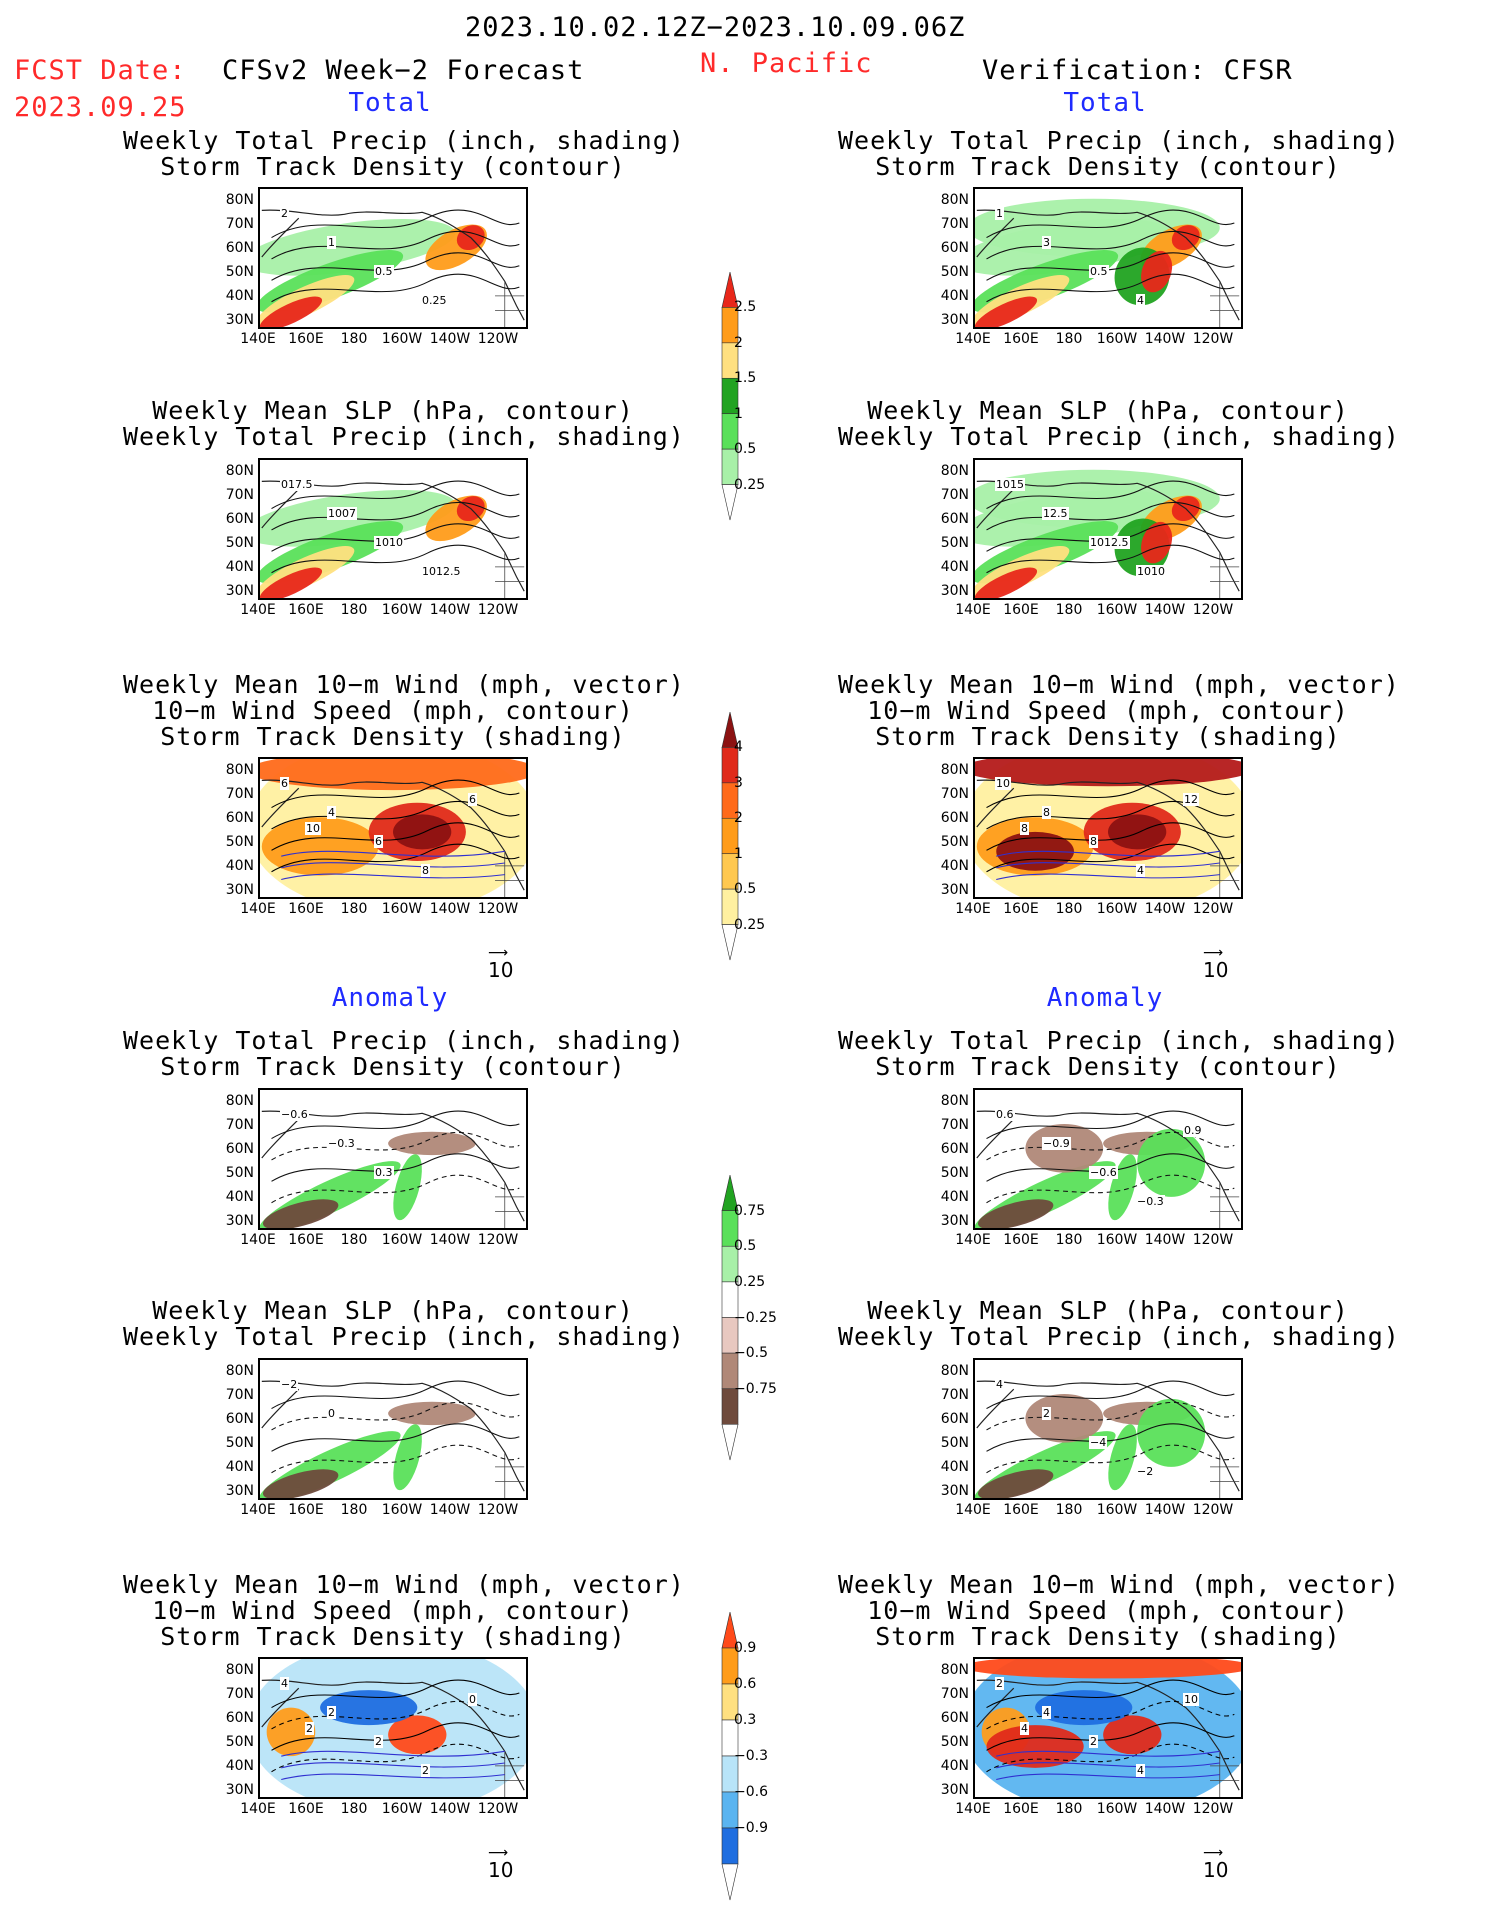 This screenshot has width=1487, height=1925. What do you see at coordinates (1103, 1172) in the screenshot?
I see `contour-label: −0.6` at bounding box center [1103, 1172].